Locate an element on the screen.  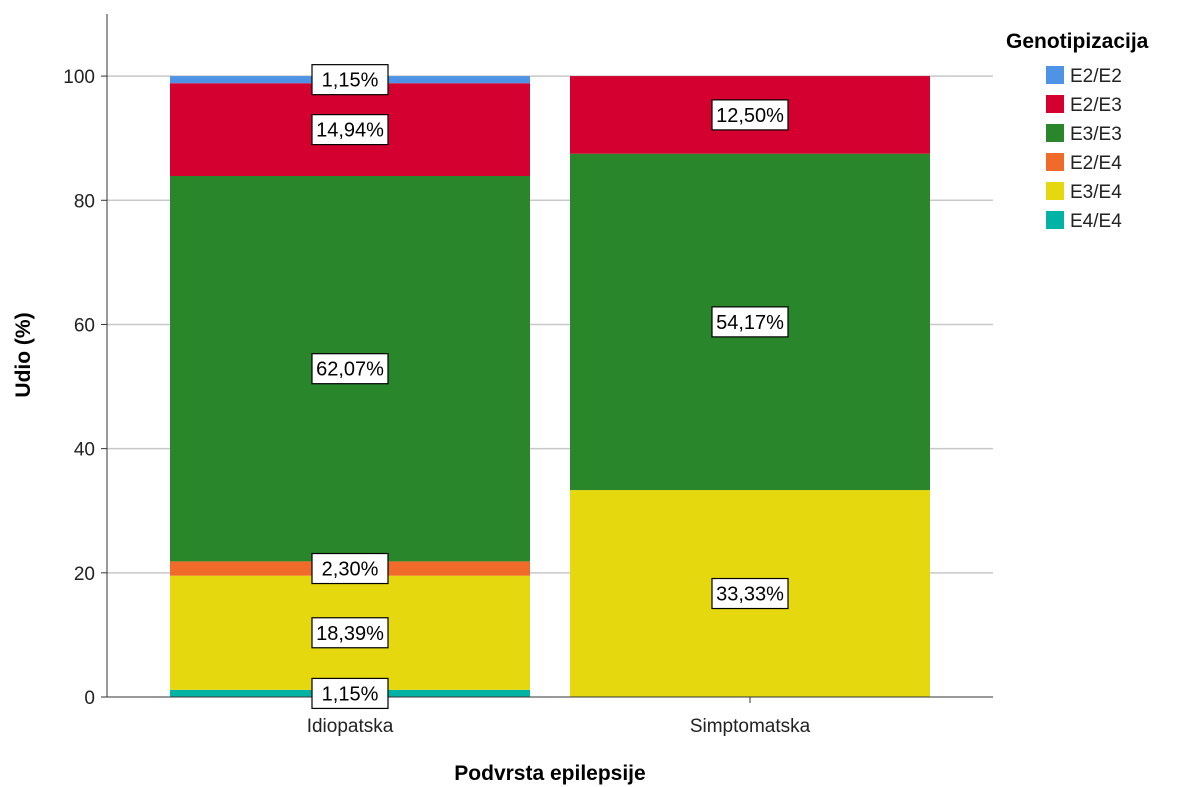
data-label: 62,07% is located at coordinates (350, 369).